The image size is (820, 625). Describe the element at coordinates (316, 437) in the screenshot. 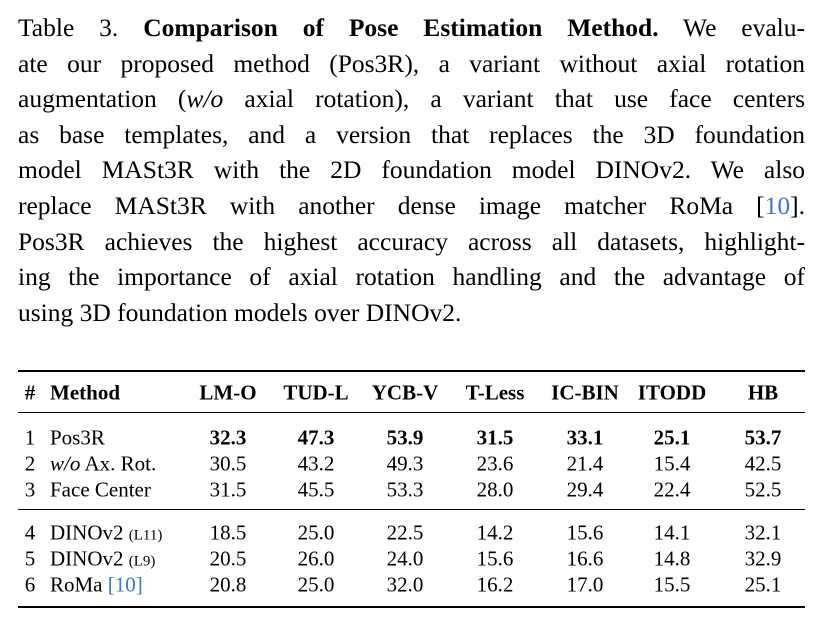

I see `value-cell: 47.3` at that location.